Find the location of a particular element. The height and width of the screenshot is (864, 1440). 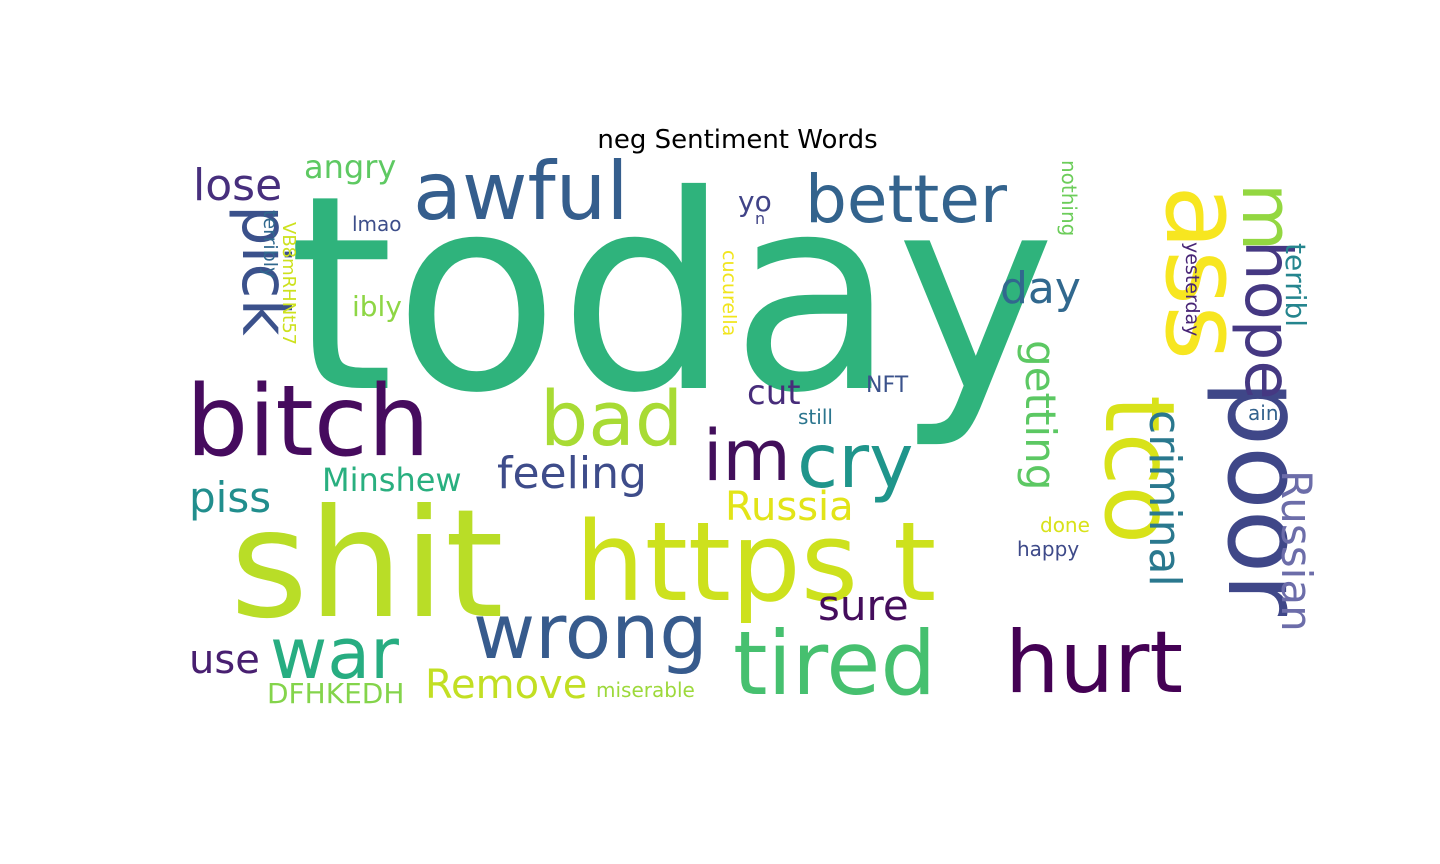

word-ibly: ibly is located at coordinates (377, 306).